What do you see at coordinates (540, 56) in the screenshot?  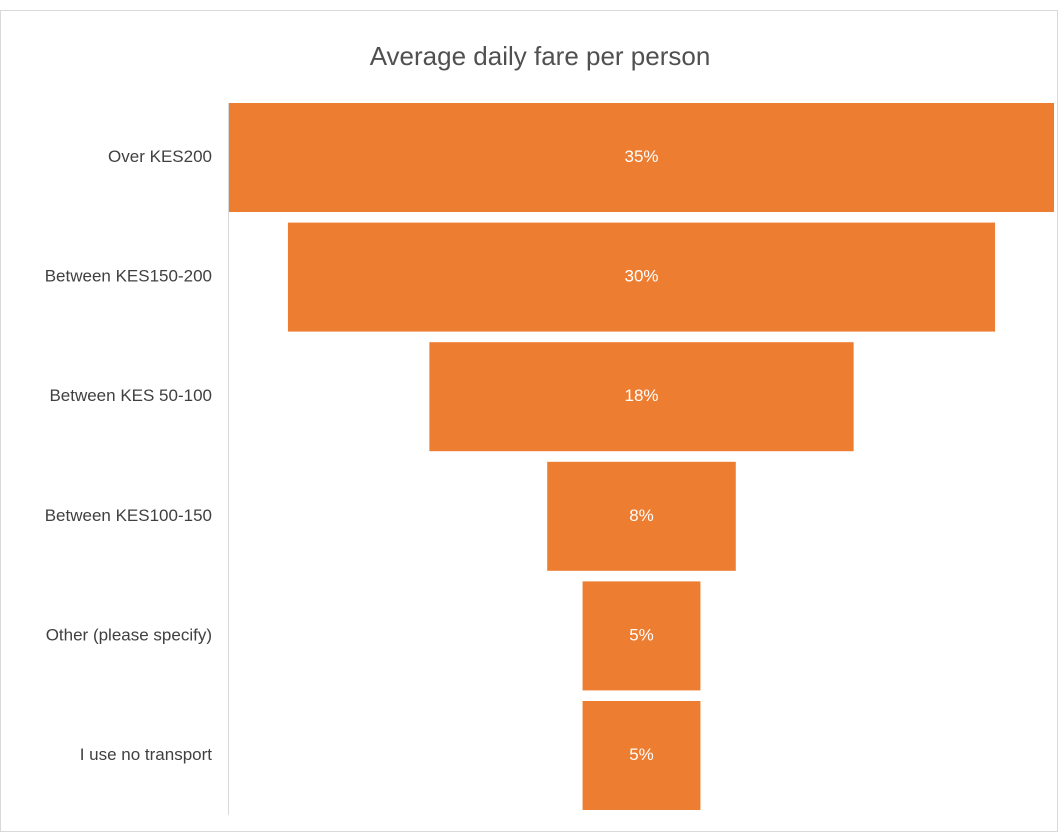 I see `chart-title: Average daily fare per person` at bounding box center [540, 56].